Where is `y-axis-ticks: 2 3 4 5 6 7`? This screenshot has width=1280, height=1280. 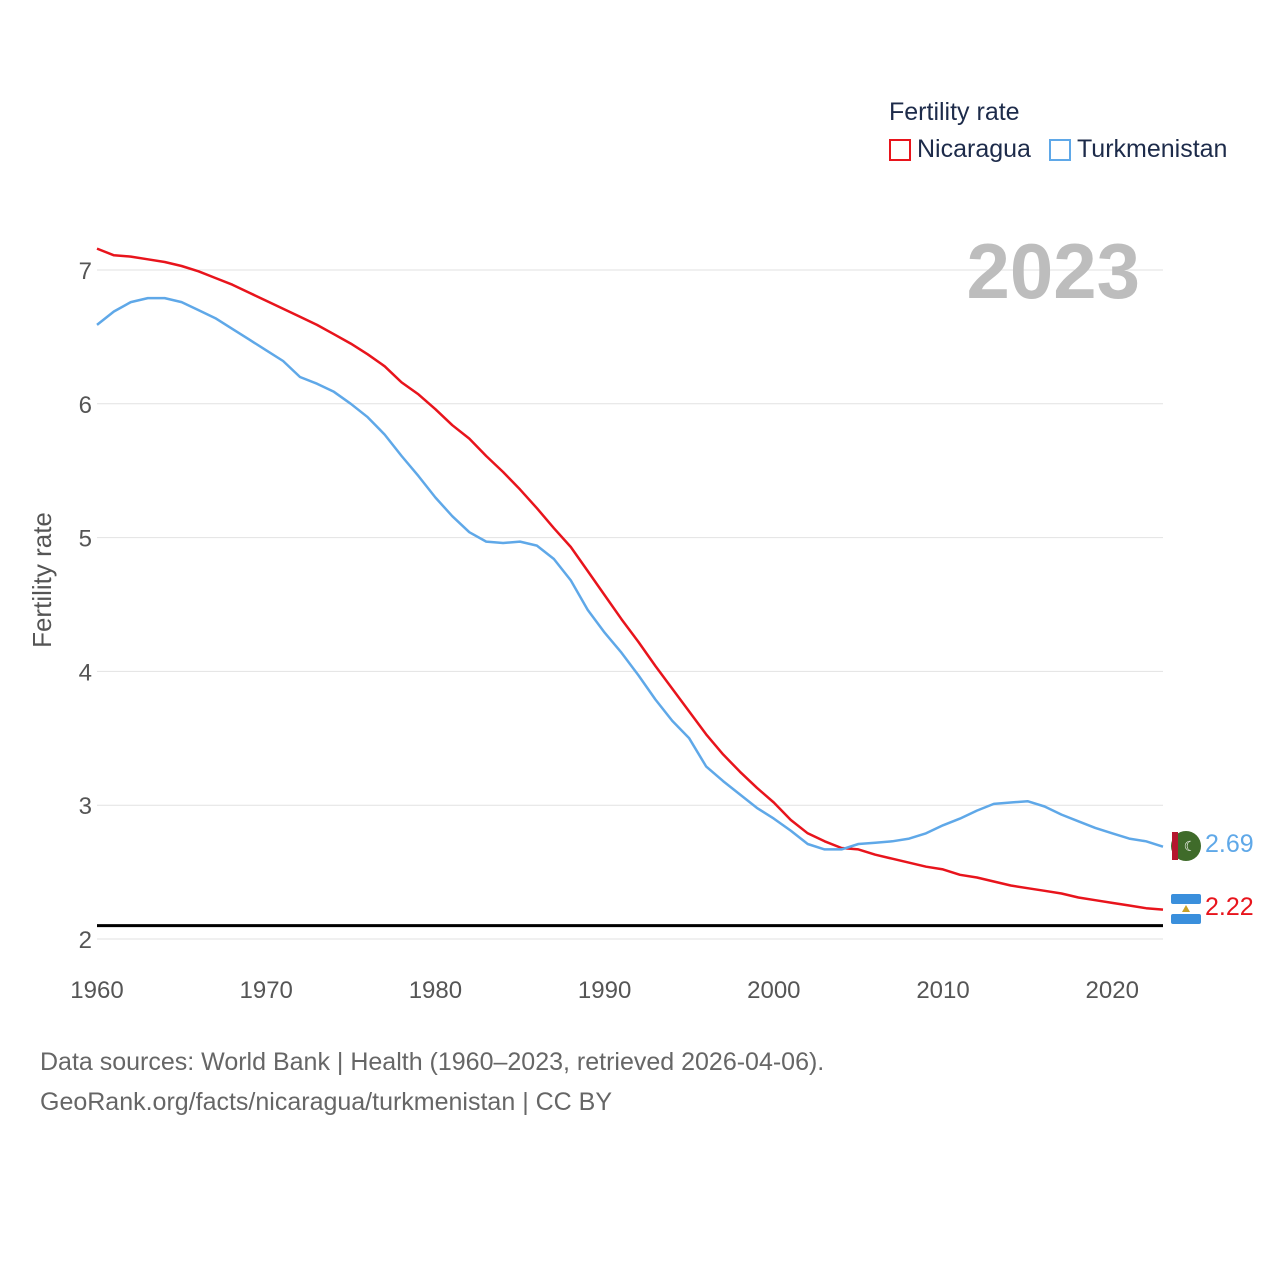 y-axis-ticks: 2 3 4 5 6 7 is located at coordinates (85, 606).